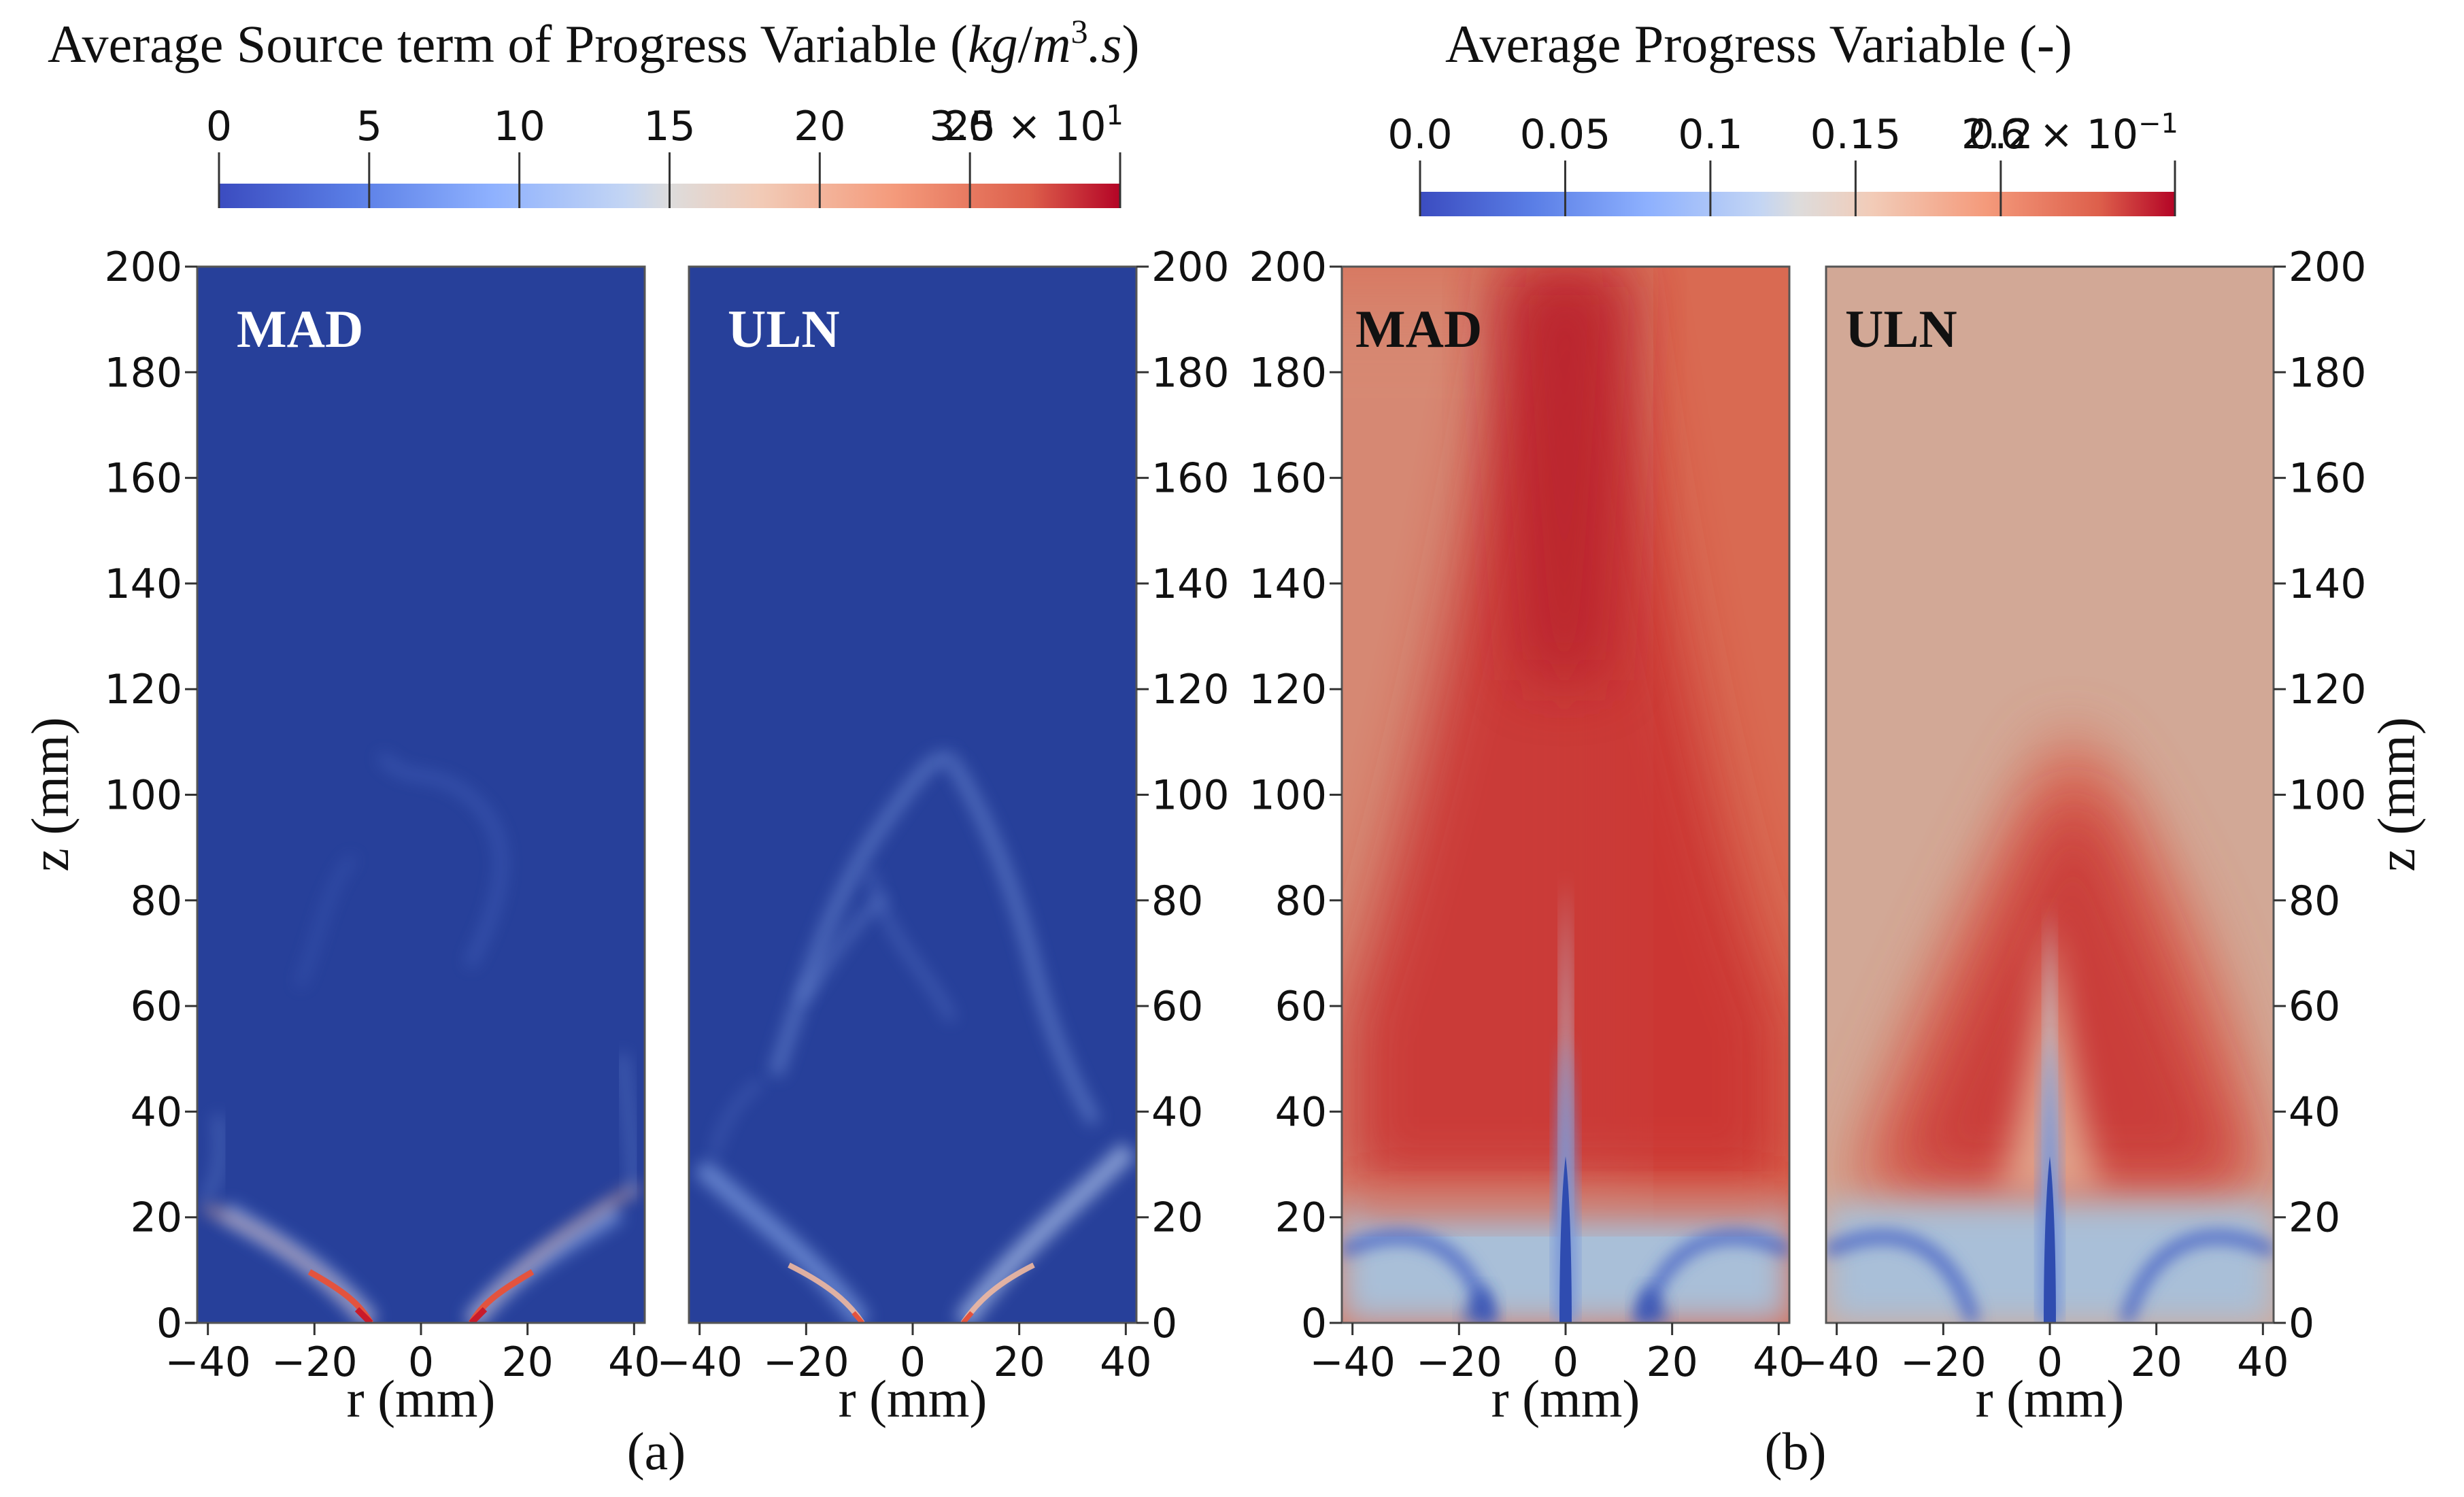 The width and height of the screenshot is (2464, 1497). What do you see at coordinates (665, 154) in the screenshot?
I see `colorbar-source-term: 0 5 10 15 20 253.0 × 101` at bounding box center [665, 154].